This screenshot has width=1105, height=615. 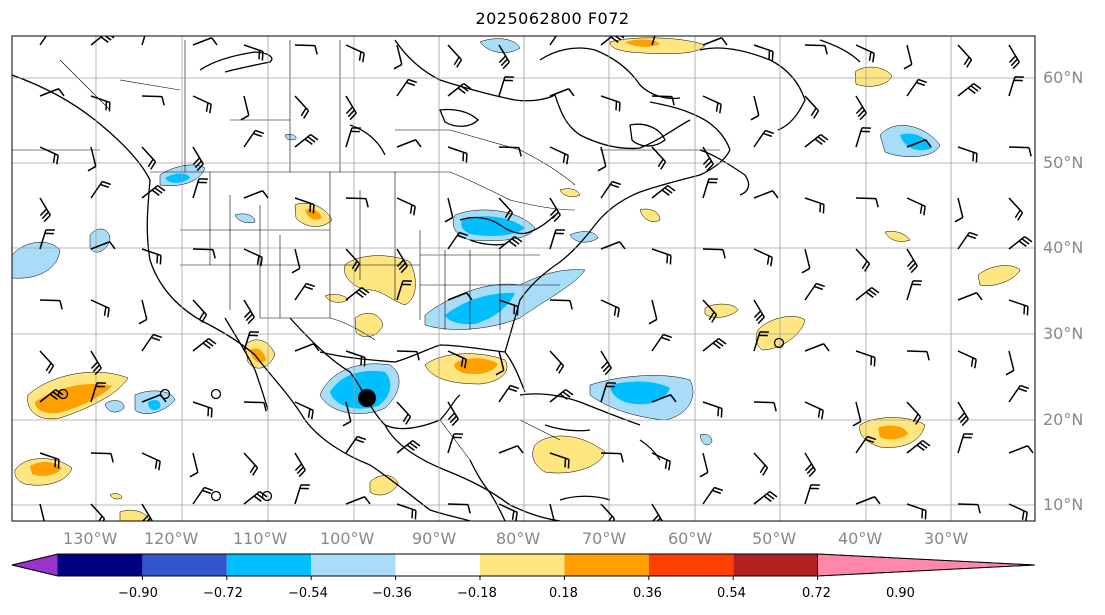 What do you see at coordinates (308, 593) in the screenshot?
I see `colorbar-tick-label: −0.54` at bounding box center [308, 593].